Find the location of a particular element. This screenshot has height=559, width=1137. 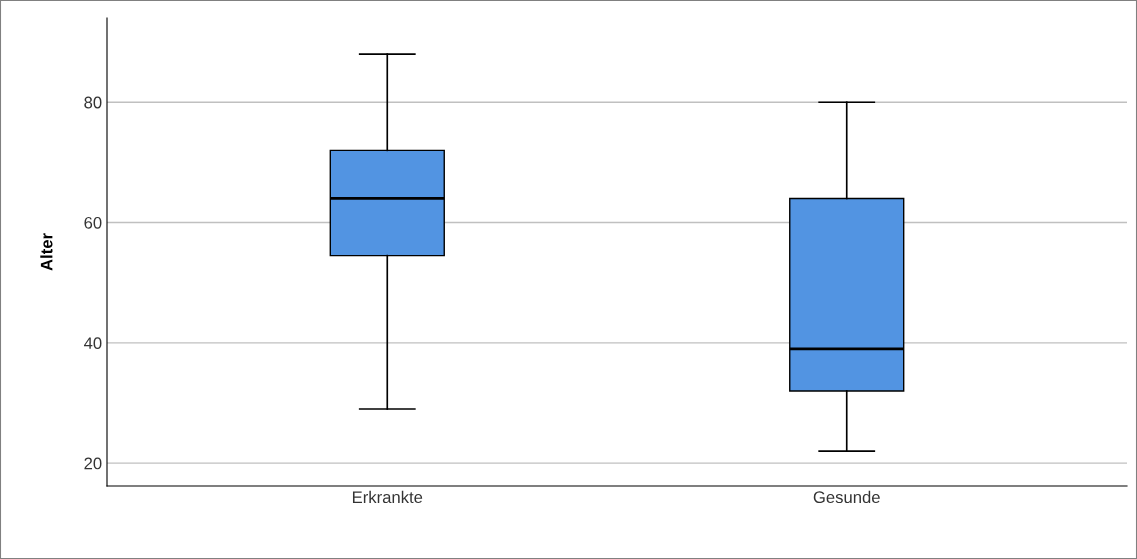

y-axis-title: Alter is located at coordinates (46, 252).